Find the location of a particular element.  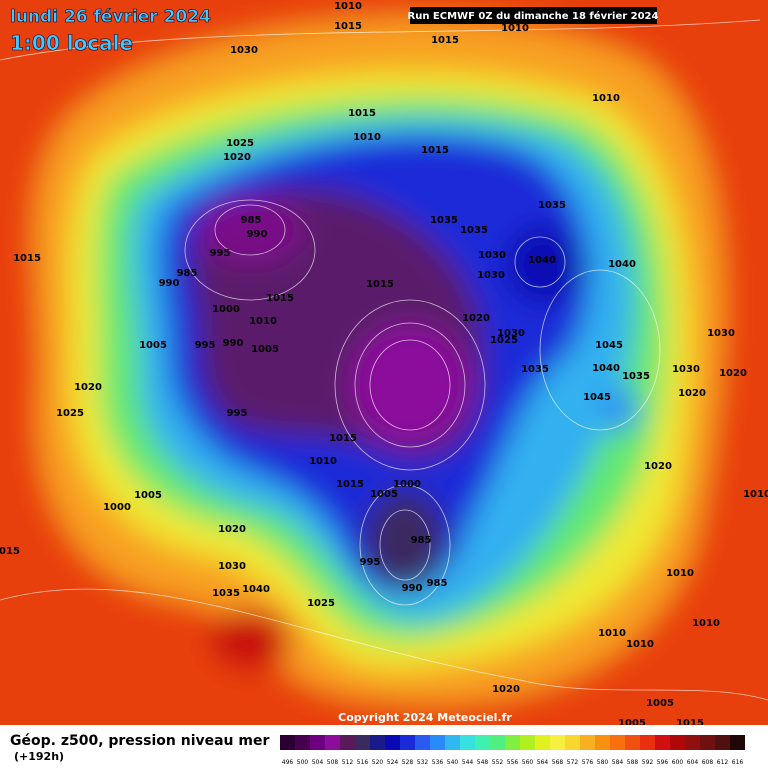

isobar-label: 1045 is located at coordinates (597, 397).